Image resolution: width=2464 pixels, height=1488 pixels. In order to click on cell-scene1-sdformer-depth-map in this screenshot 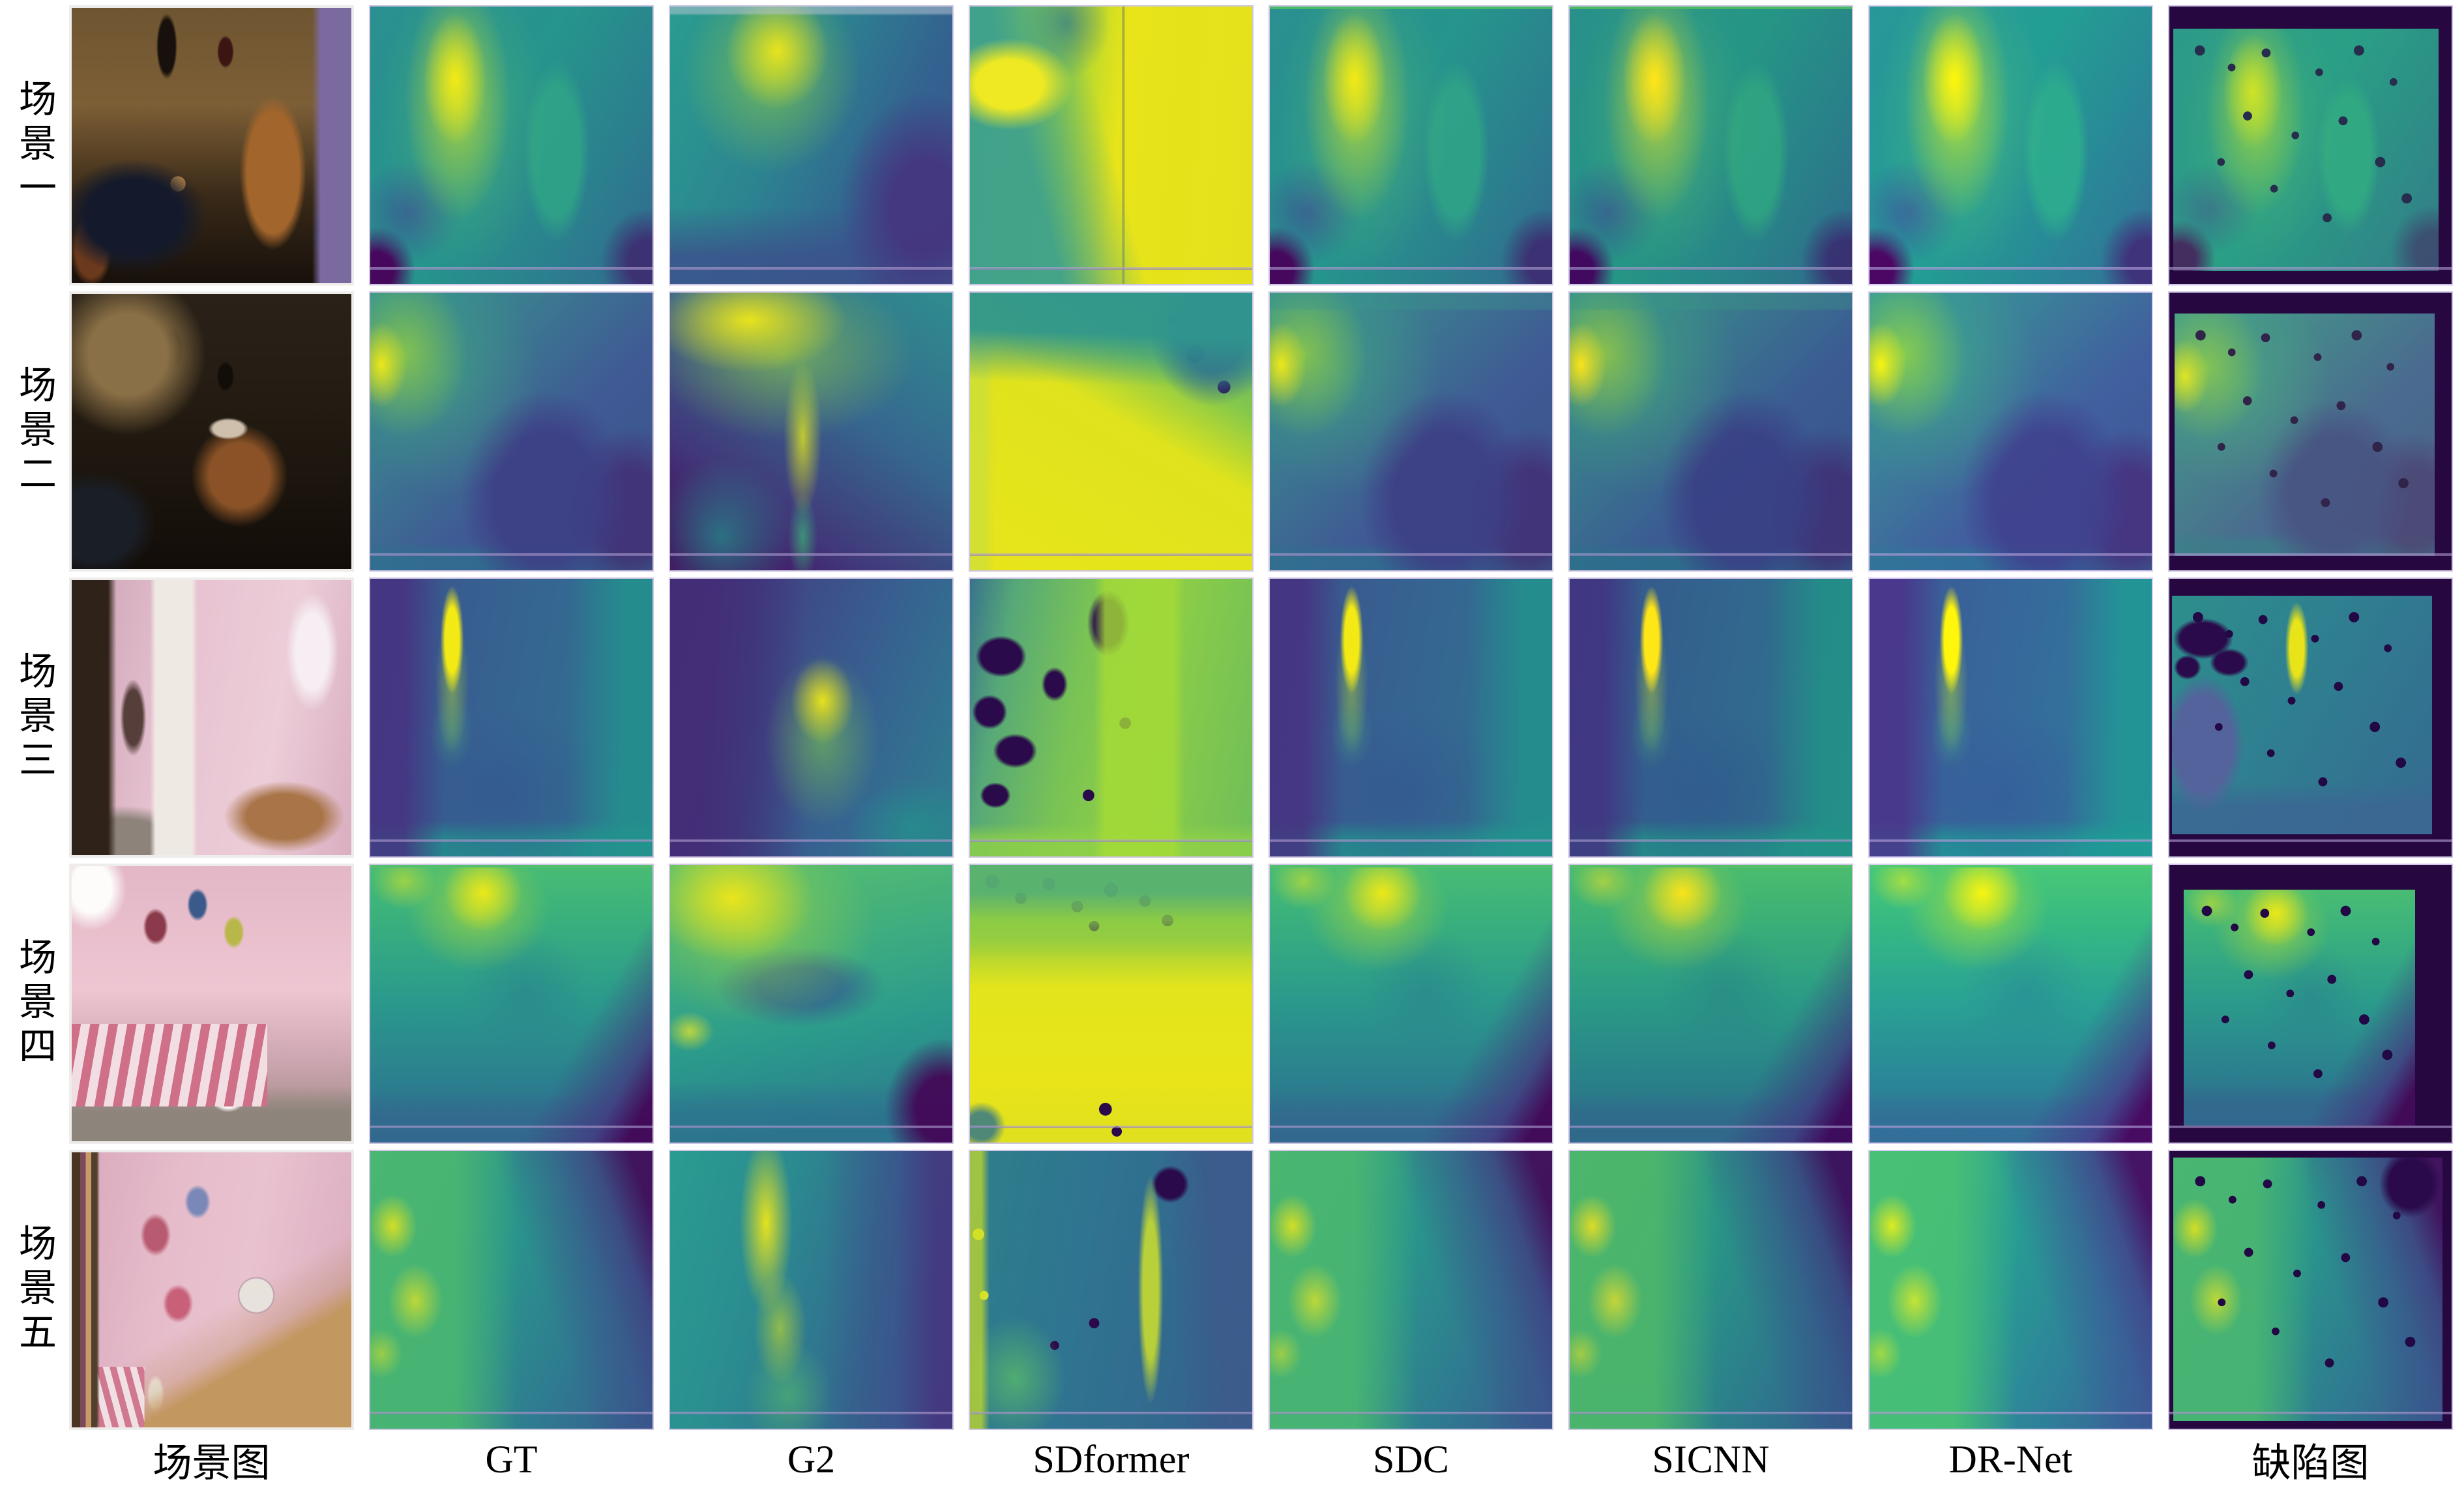, I will do `click(1112, 145)`.